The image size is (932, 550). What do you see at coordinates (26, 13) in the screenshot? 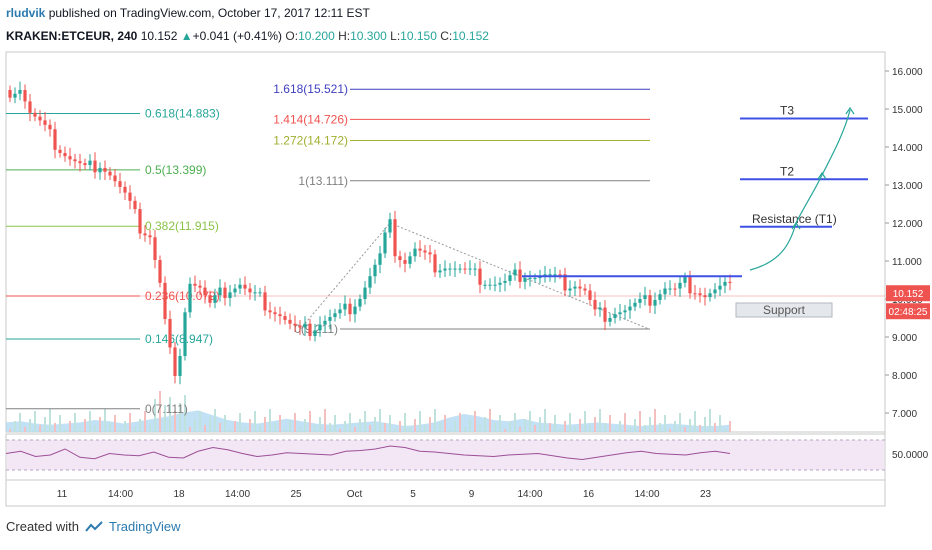
I see `author-link: rludvik` at bounding box center [26, 13].